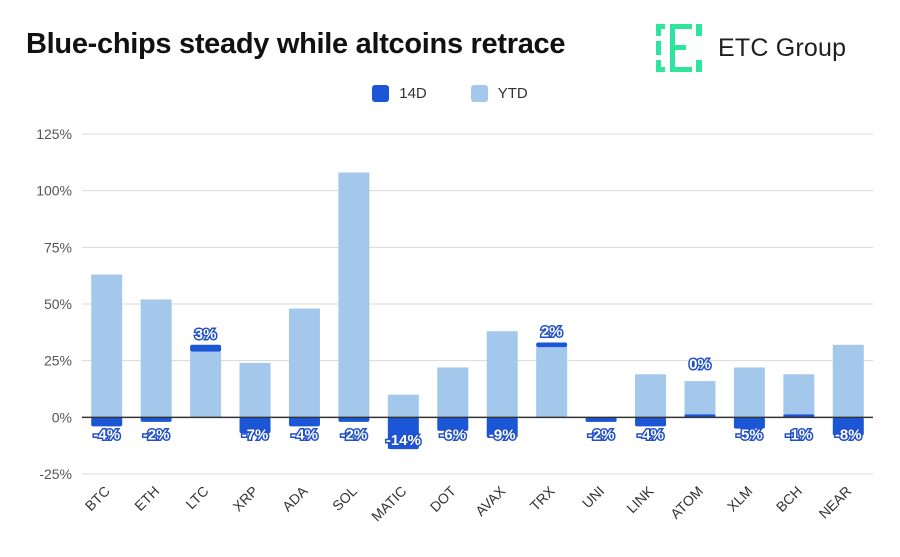 This screenshot has height=557, width=900. Describe the element at coordinates (62, 417) in the screenshot. I see `y-tick-label: 0%` at that location.